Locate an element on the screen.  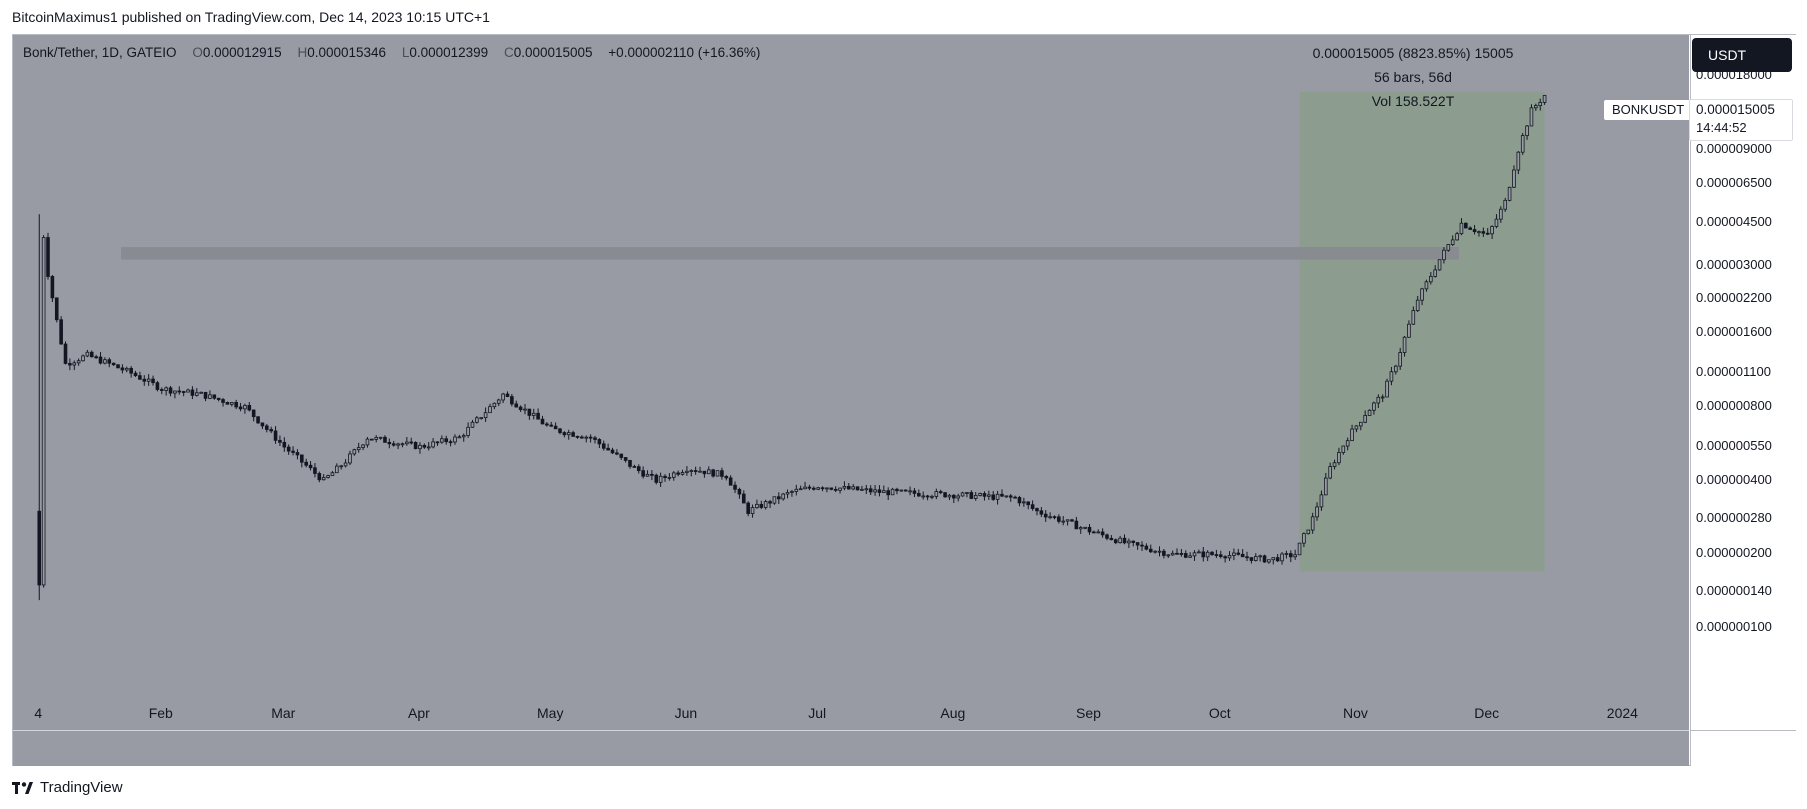
last-price-value: 0.000015005 is located at coordinates (1735, 109).